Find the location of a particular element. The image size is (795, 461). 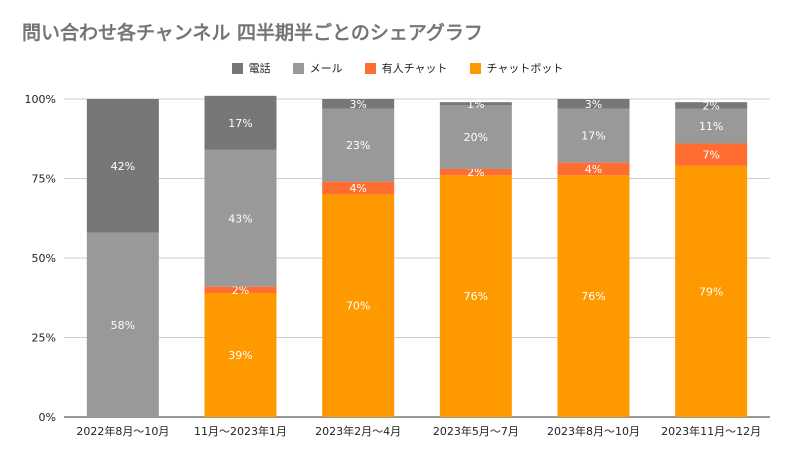

data-label: 43% is located at coordinates (240, 218).